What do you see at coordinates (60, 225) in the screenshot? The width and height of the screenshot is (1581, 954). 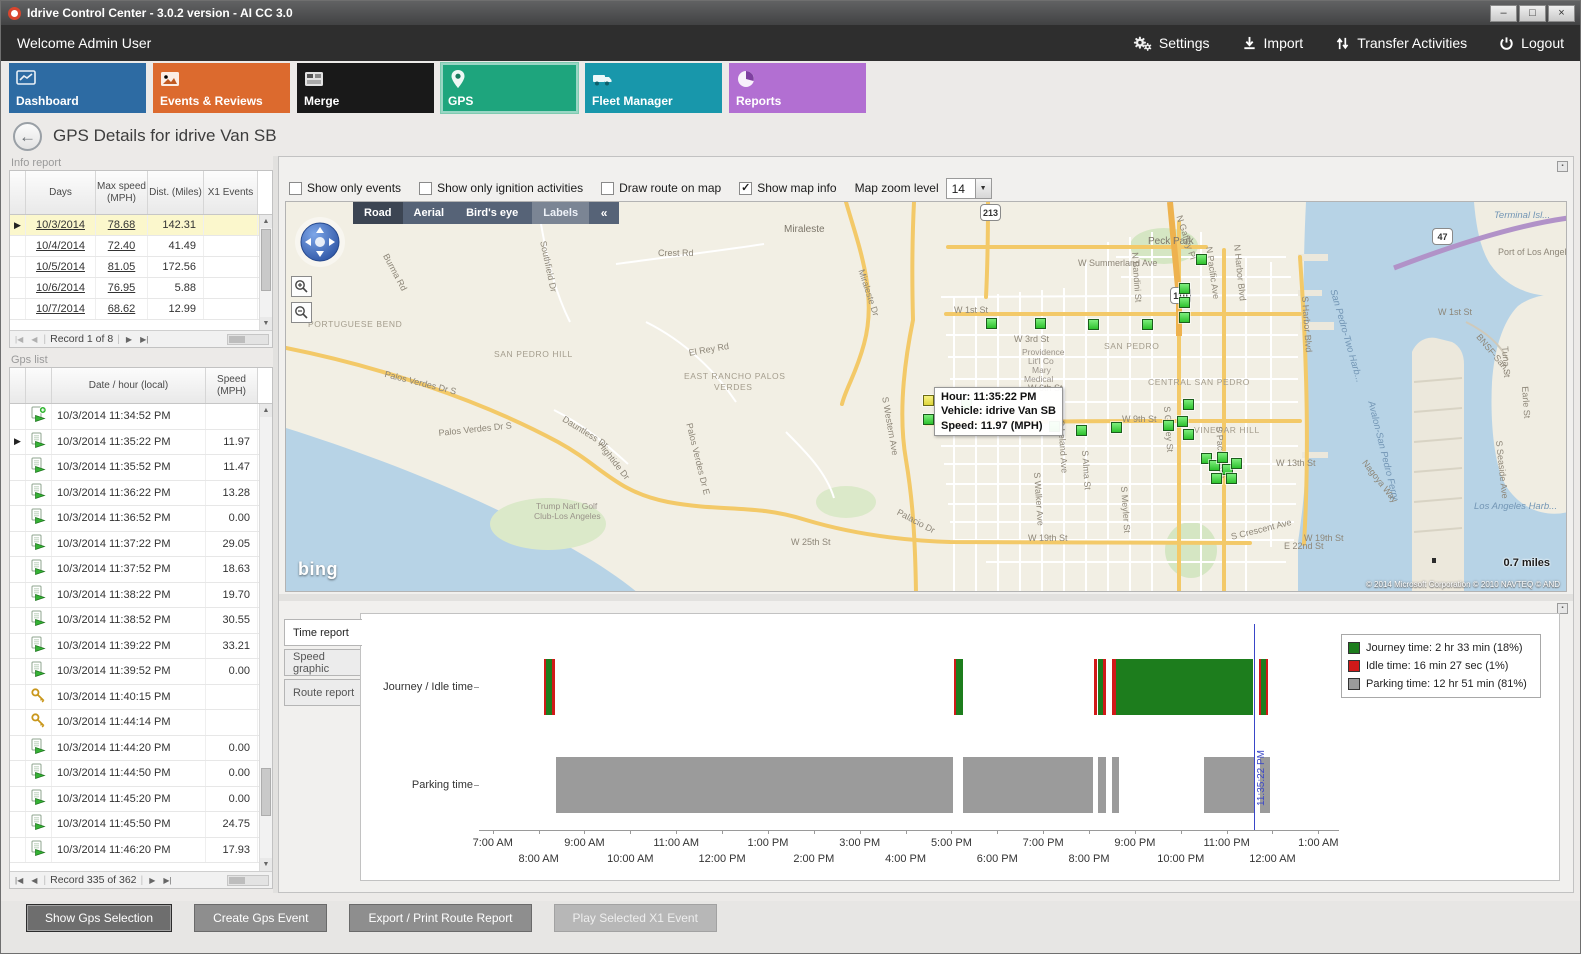 I see `days-link: 10/3/2014` at bounding box center [60, 225].